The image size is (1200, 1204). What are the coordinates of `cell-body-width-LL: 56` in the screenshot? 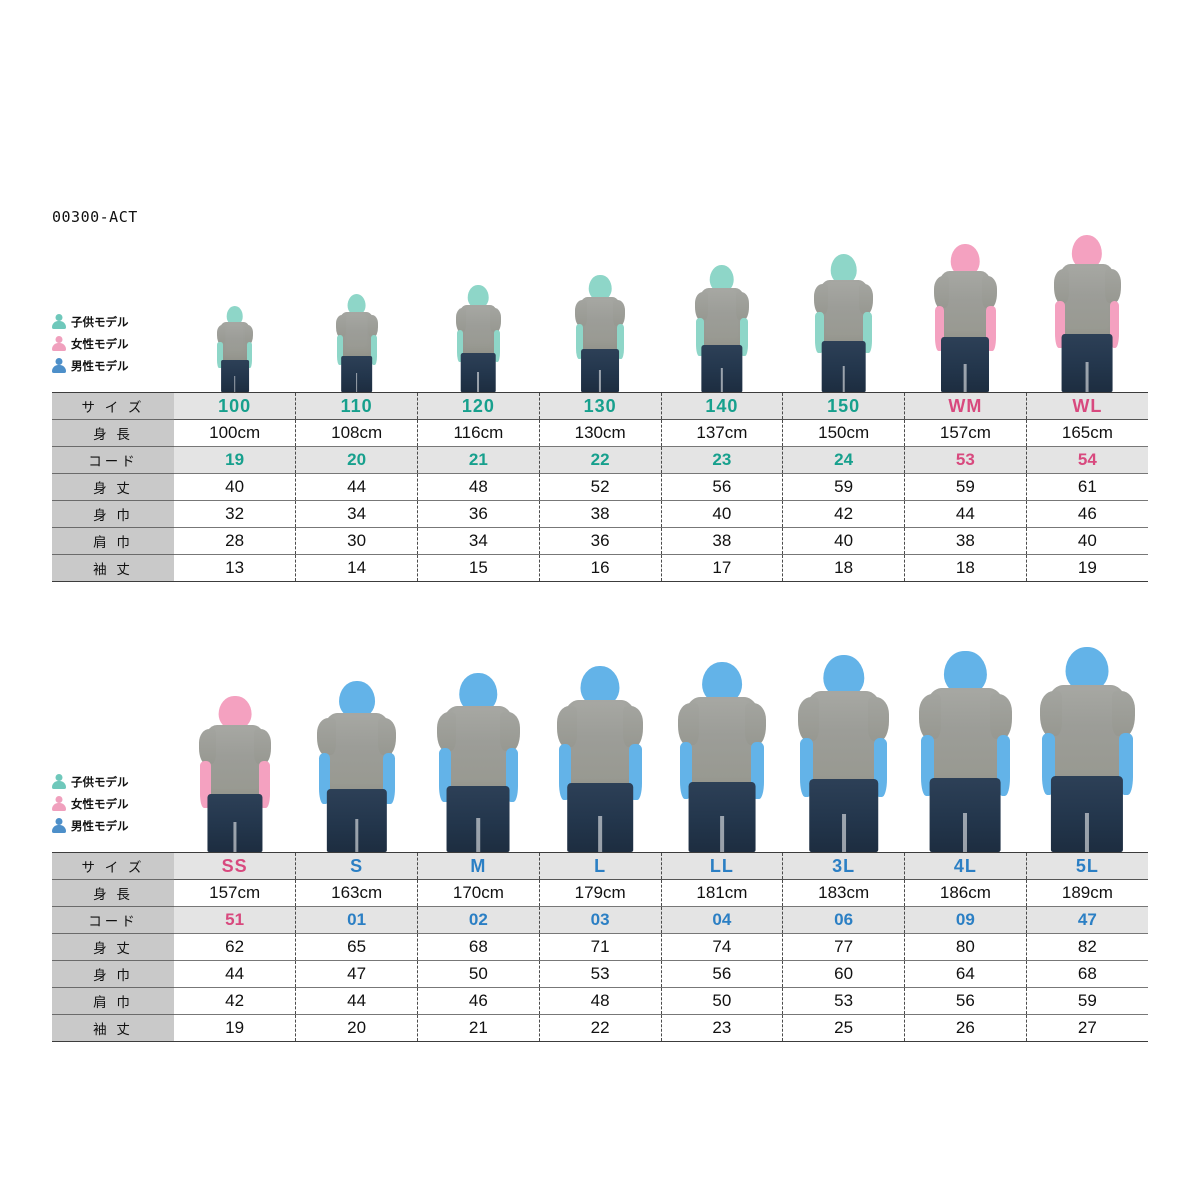 It's located at (722, 974).